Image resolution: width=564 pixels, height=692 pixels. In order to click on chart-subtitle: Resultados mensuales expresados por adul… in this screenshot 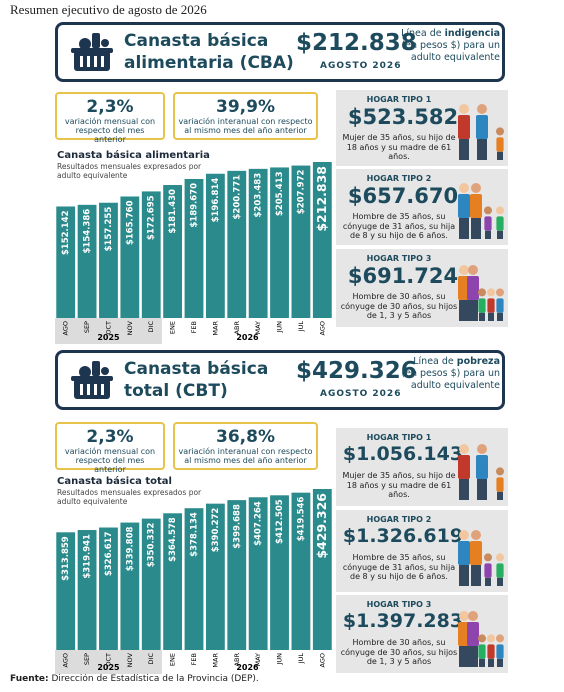, I will do `click(129, 497)`.